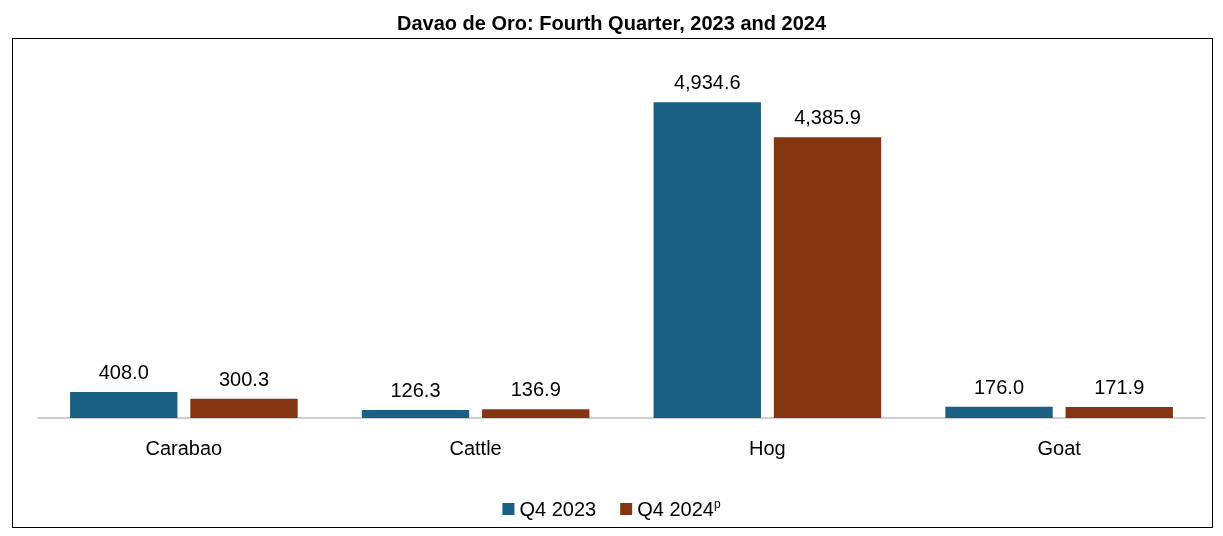  What do you see at coordinates (123, 371) in the screenshot?
I see `data-label: 408.0` at bounding box center [123, 371].